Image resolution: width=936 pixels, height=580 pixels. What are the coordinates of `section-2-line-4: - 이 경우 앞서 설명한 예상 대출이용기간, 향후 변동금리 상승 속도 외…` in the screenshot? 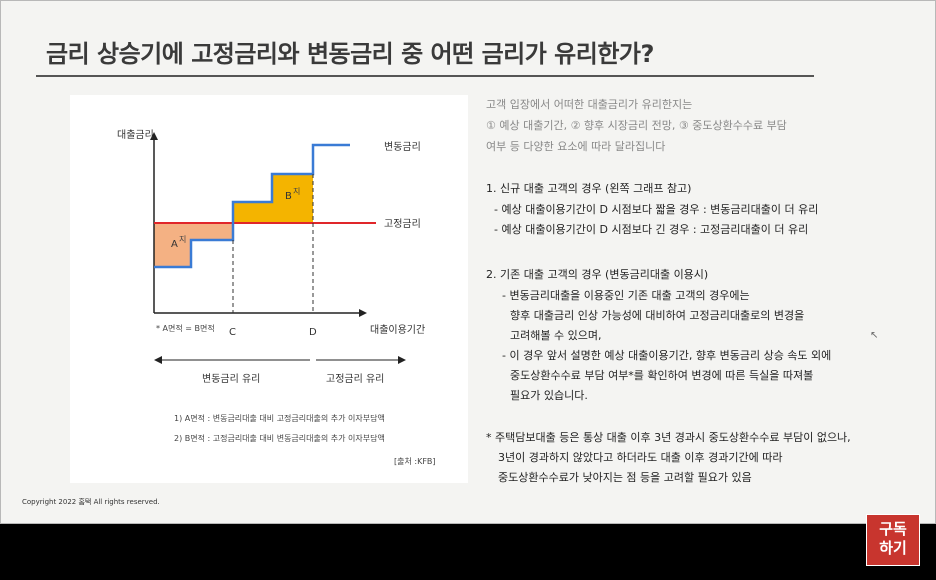 It's located at (667, 355).